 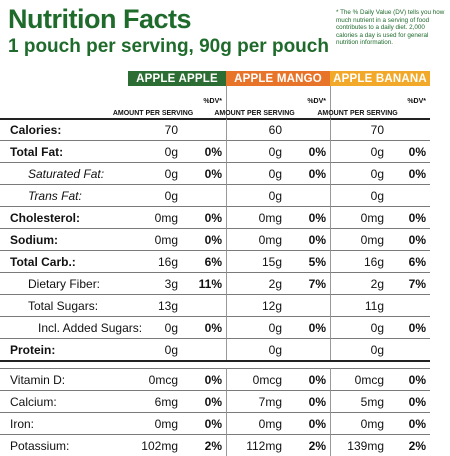 What do you see at coordinates (177, 78) in the screenshot?
I see `column-header-apple-apple: APPLE APPLE` at bounding box center [177, 78].